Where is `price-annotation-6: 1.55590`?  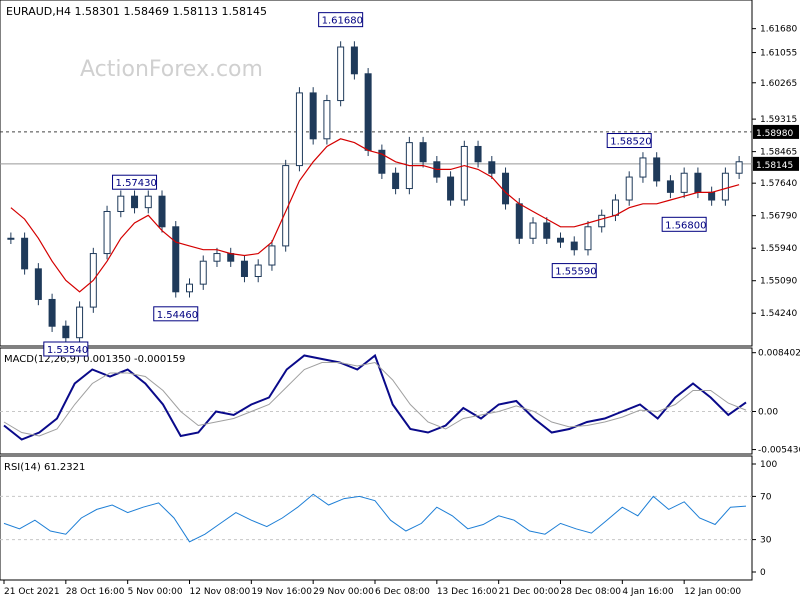 price-annotation-6: 1.55590 is located at coordinates (574, 271).